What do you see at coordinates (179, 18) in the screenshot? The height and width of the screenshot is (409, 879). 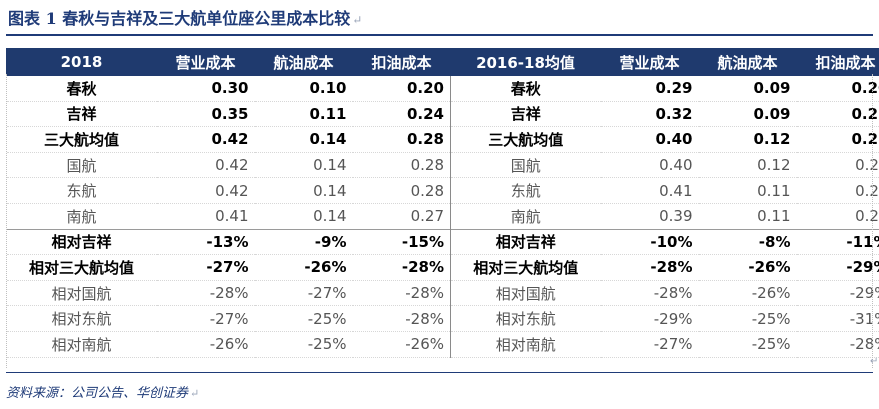 I see `figure-title-text: 图表 1 春秋与吉祥及三大航单位座公里成本比较` at bounding box center [179, 18].